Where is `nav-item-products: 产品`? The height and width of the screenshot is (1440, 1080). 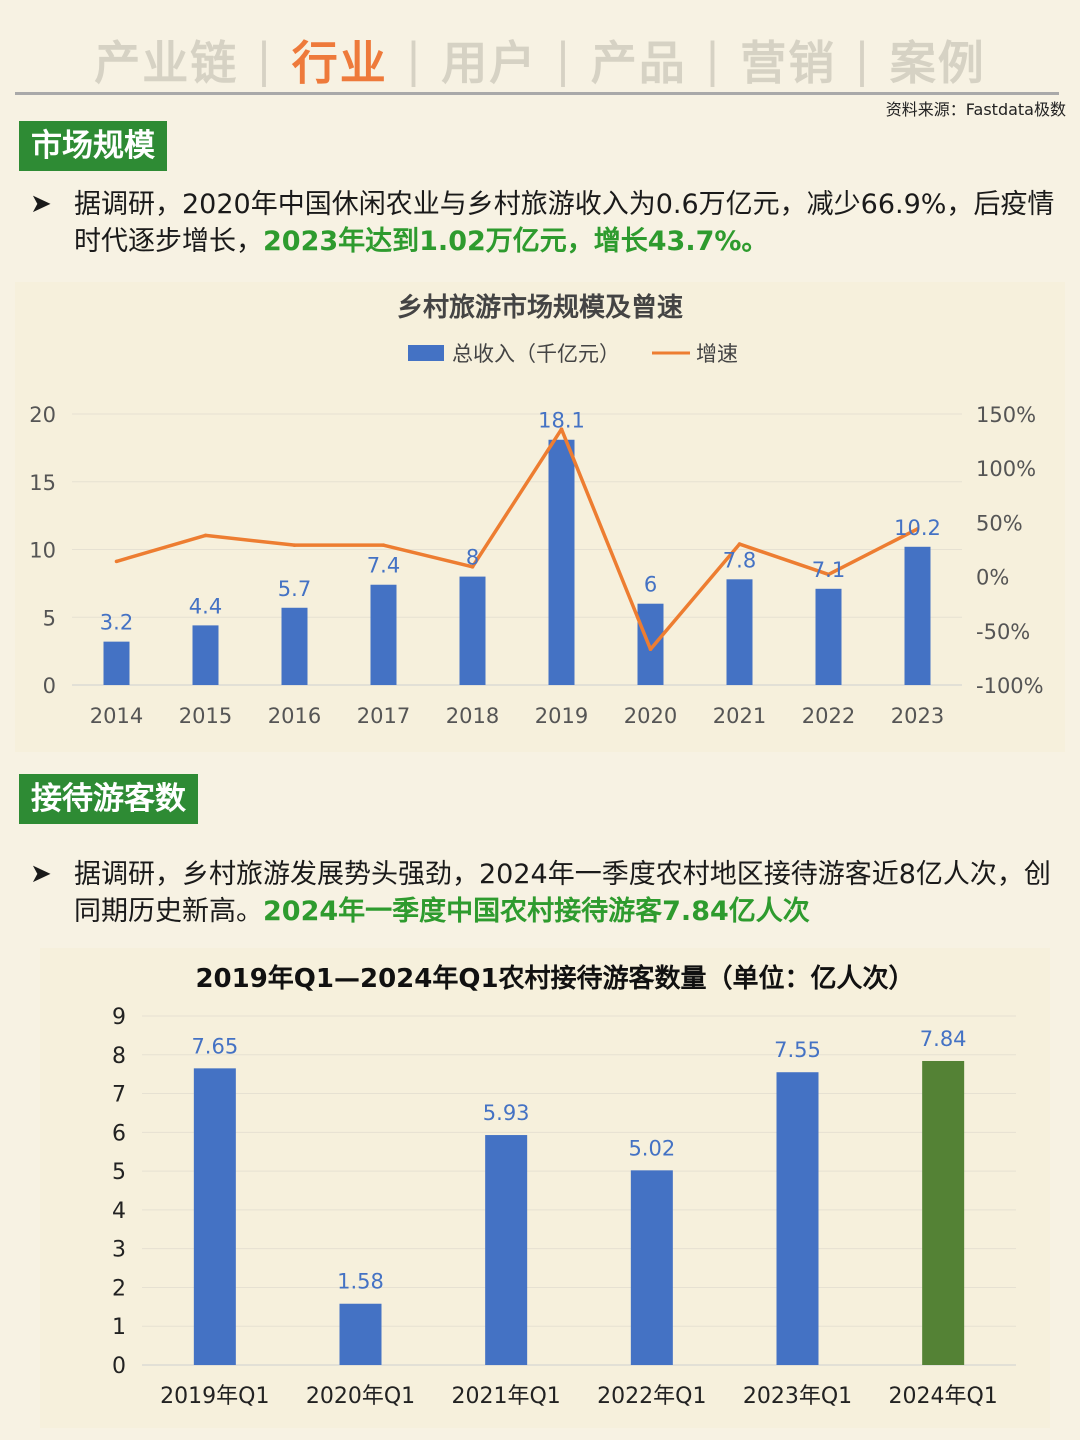
nav-item-products: 产品 is located at coordinates (638, 63).